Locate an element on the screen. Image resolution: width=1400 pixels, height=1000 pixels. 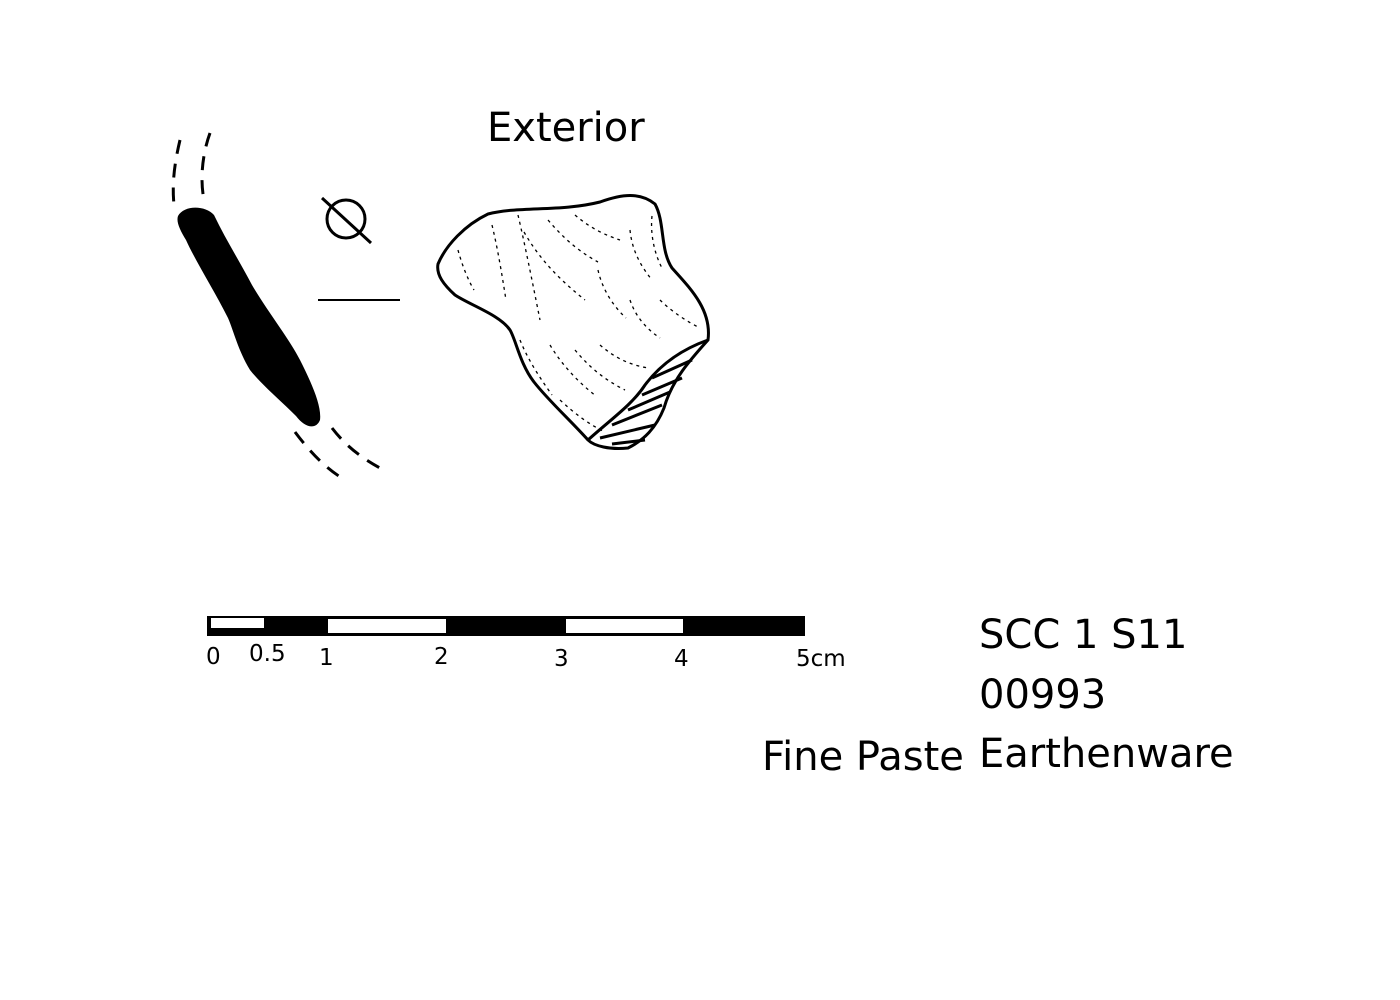
profile-projection-bottom is located at coordinates (337, 454).